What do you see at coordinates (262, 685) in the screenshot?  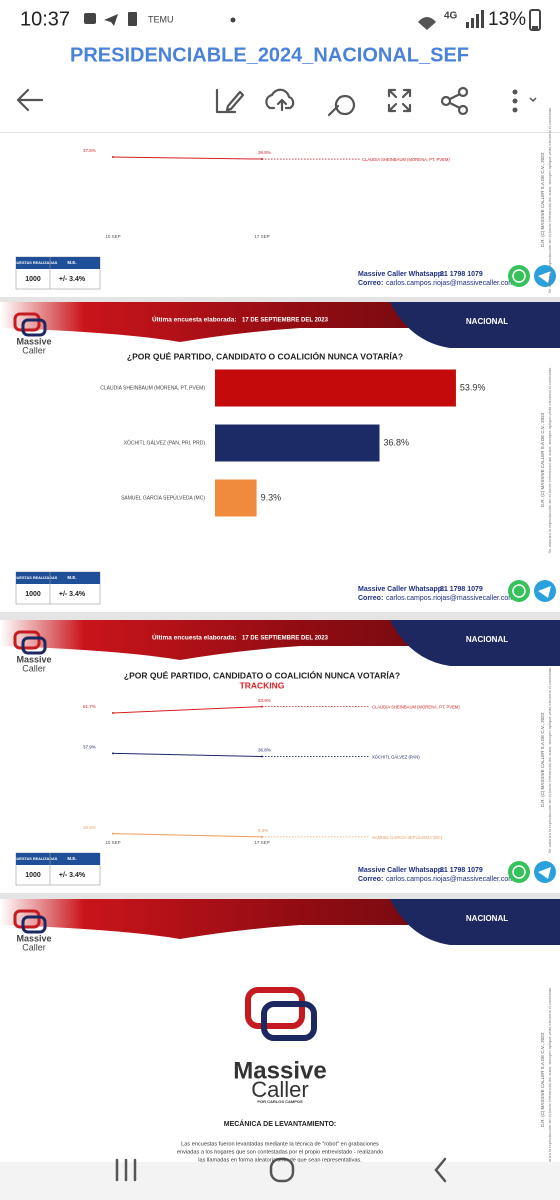 I see `chart-subtitle: TRACKING` at bounding box center [262, 685].